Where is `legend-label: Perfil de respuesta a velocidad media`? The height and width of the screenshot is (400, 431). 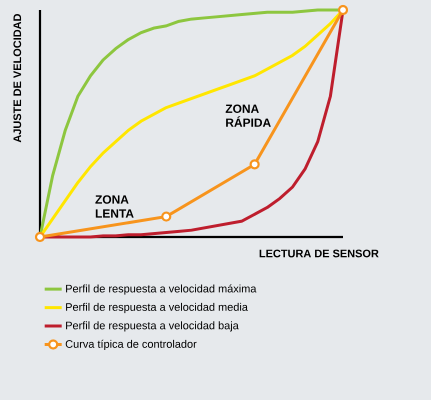 legend-label: Perfil de respuesta a velocidad media is located at coordinates (157, 308).